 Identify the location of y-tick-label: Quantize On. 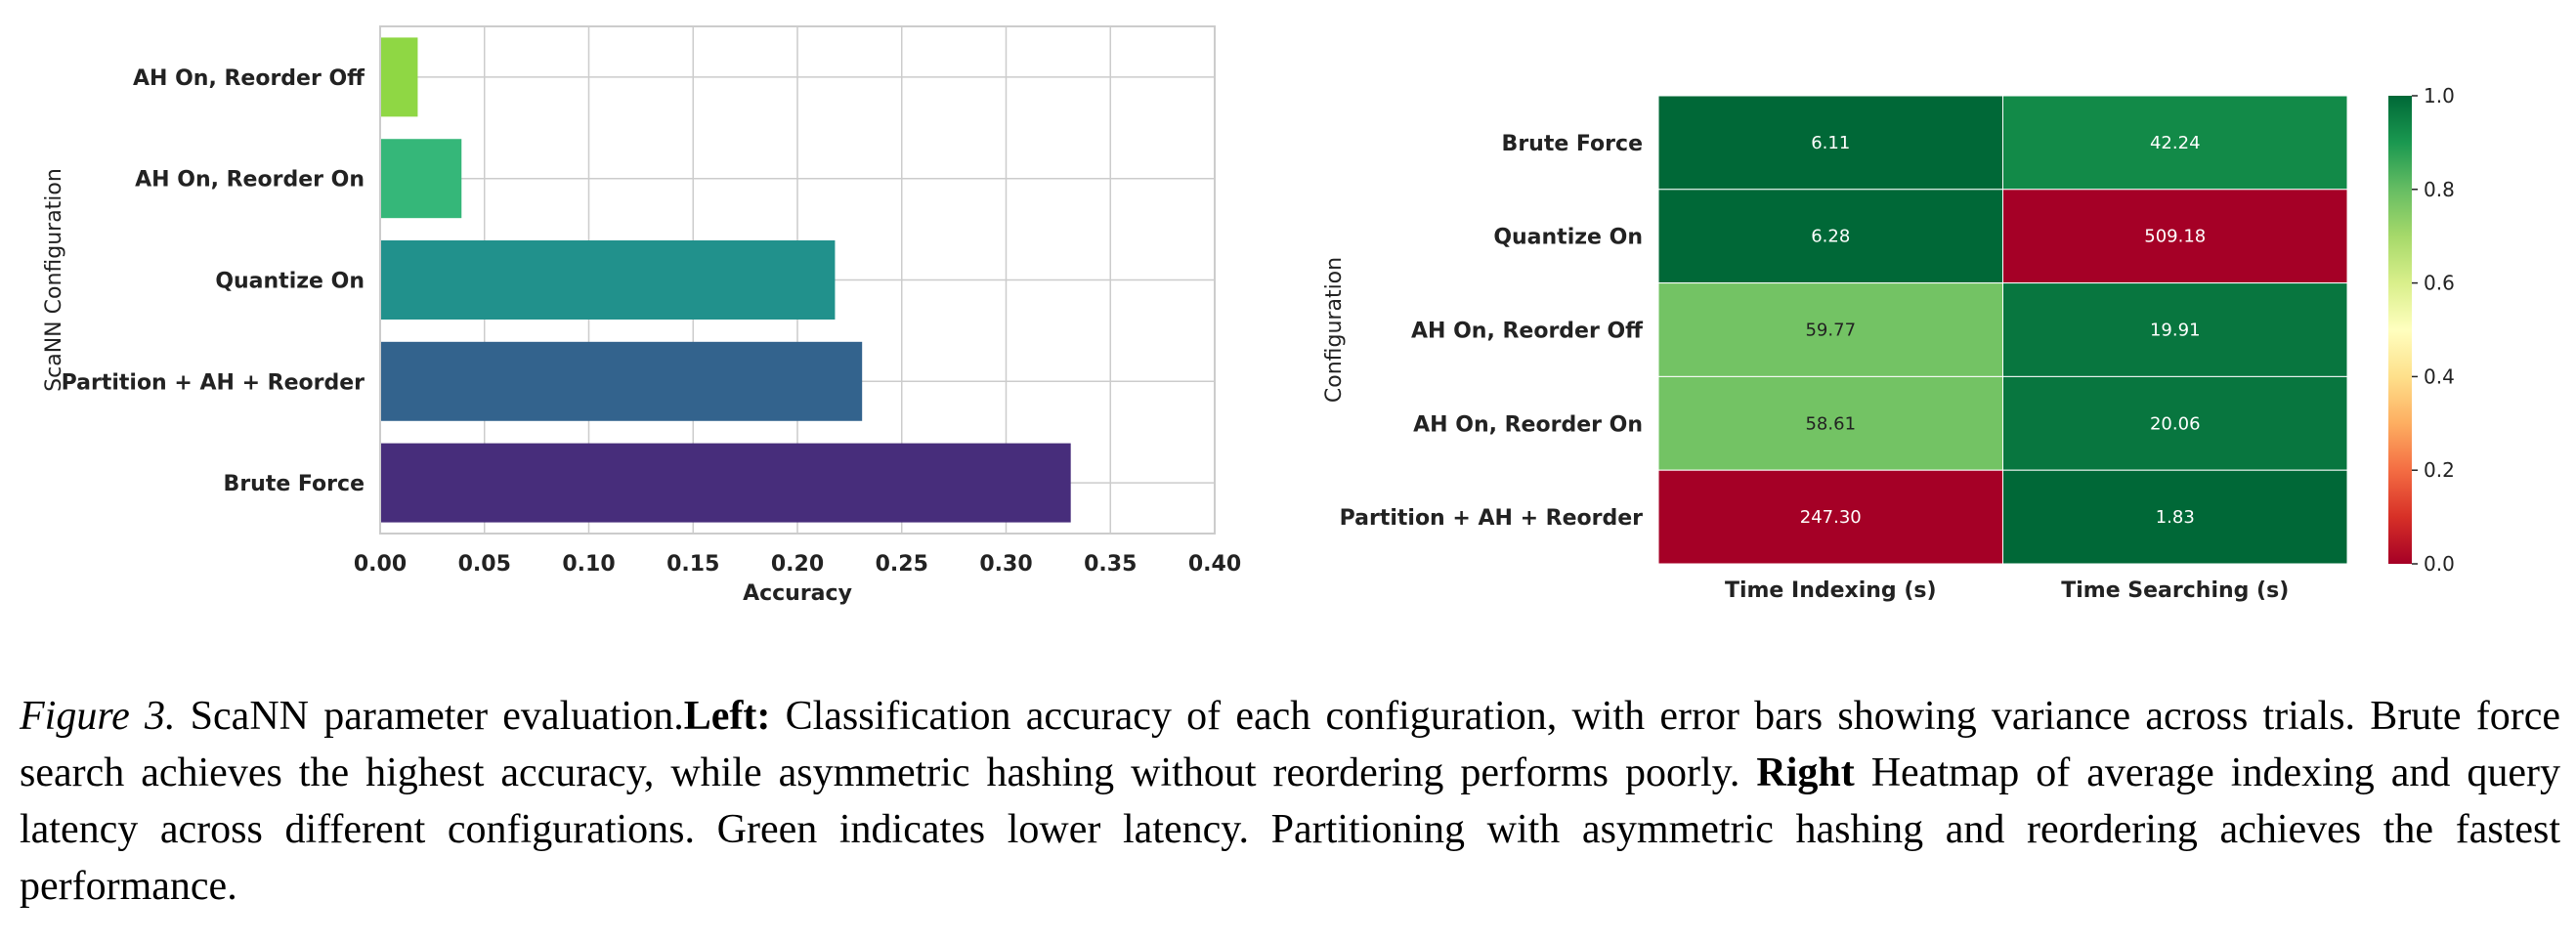
(290, 282).